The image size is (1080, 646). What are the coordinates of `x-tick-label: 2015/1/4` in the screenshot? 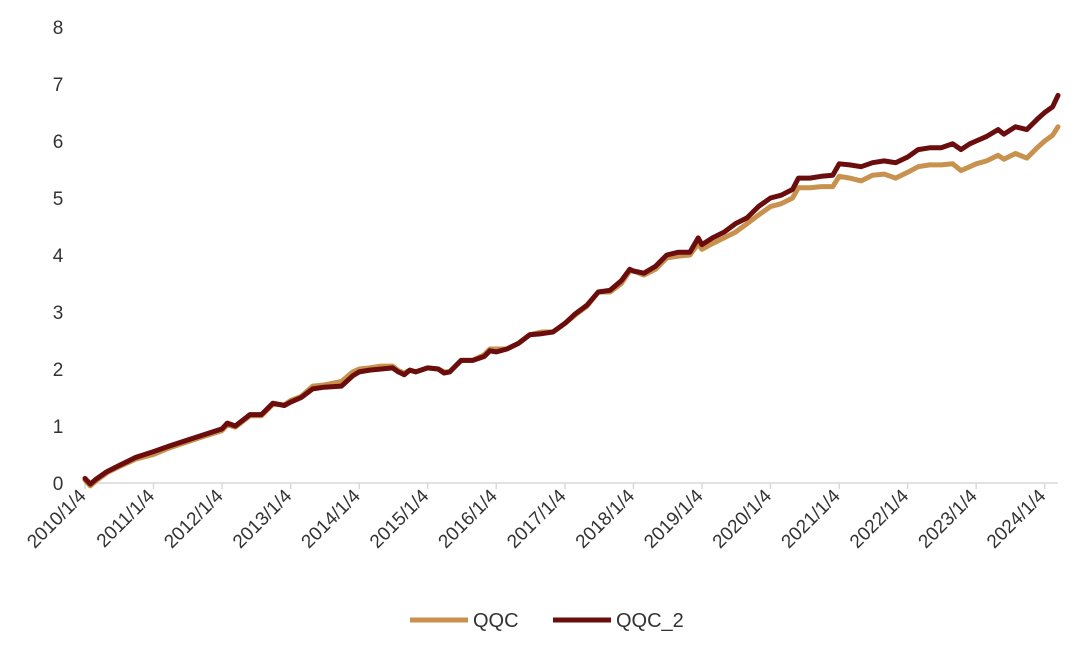 It's located at (399, 518).